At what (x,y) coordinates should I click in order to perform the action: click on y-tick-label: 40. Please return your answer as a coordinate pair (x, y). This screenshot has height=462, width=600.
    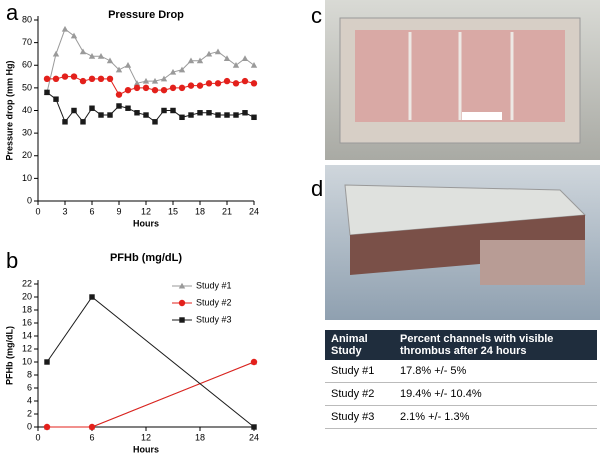
    Looking at the image, I should click on (27, 110).